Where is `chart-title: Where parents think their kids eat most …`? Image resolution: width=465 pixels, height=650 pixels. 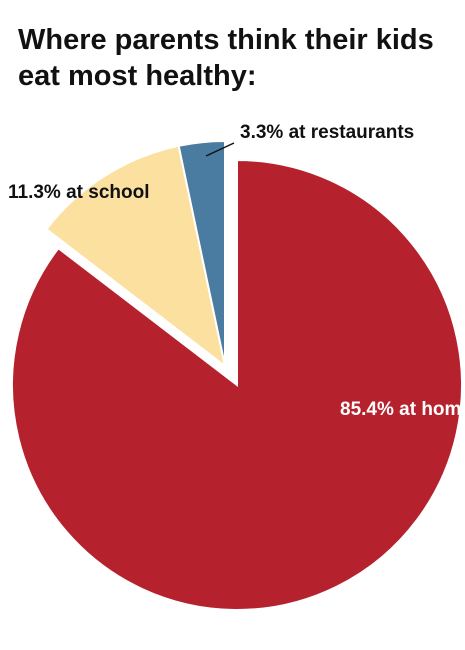
chart-title: Where parents think their kids eat most … is located at coordinates (226, 58).